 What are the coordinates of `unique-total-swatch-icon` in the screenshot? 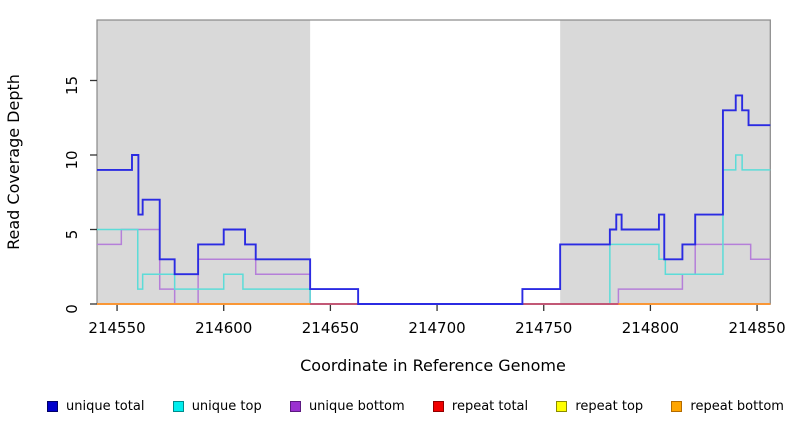 It's located at (52, 406).